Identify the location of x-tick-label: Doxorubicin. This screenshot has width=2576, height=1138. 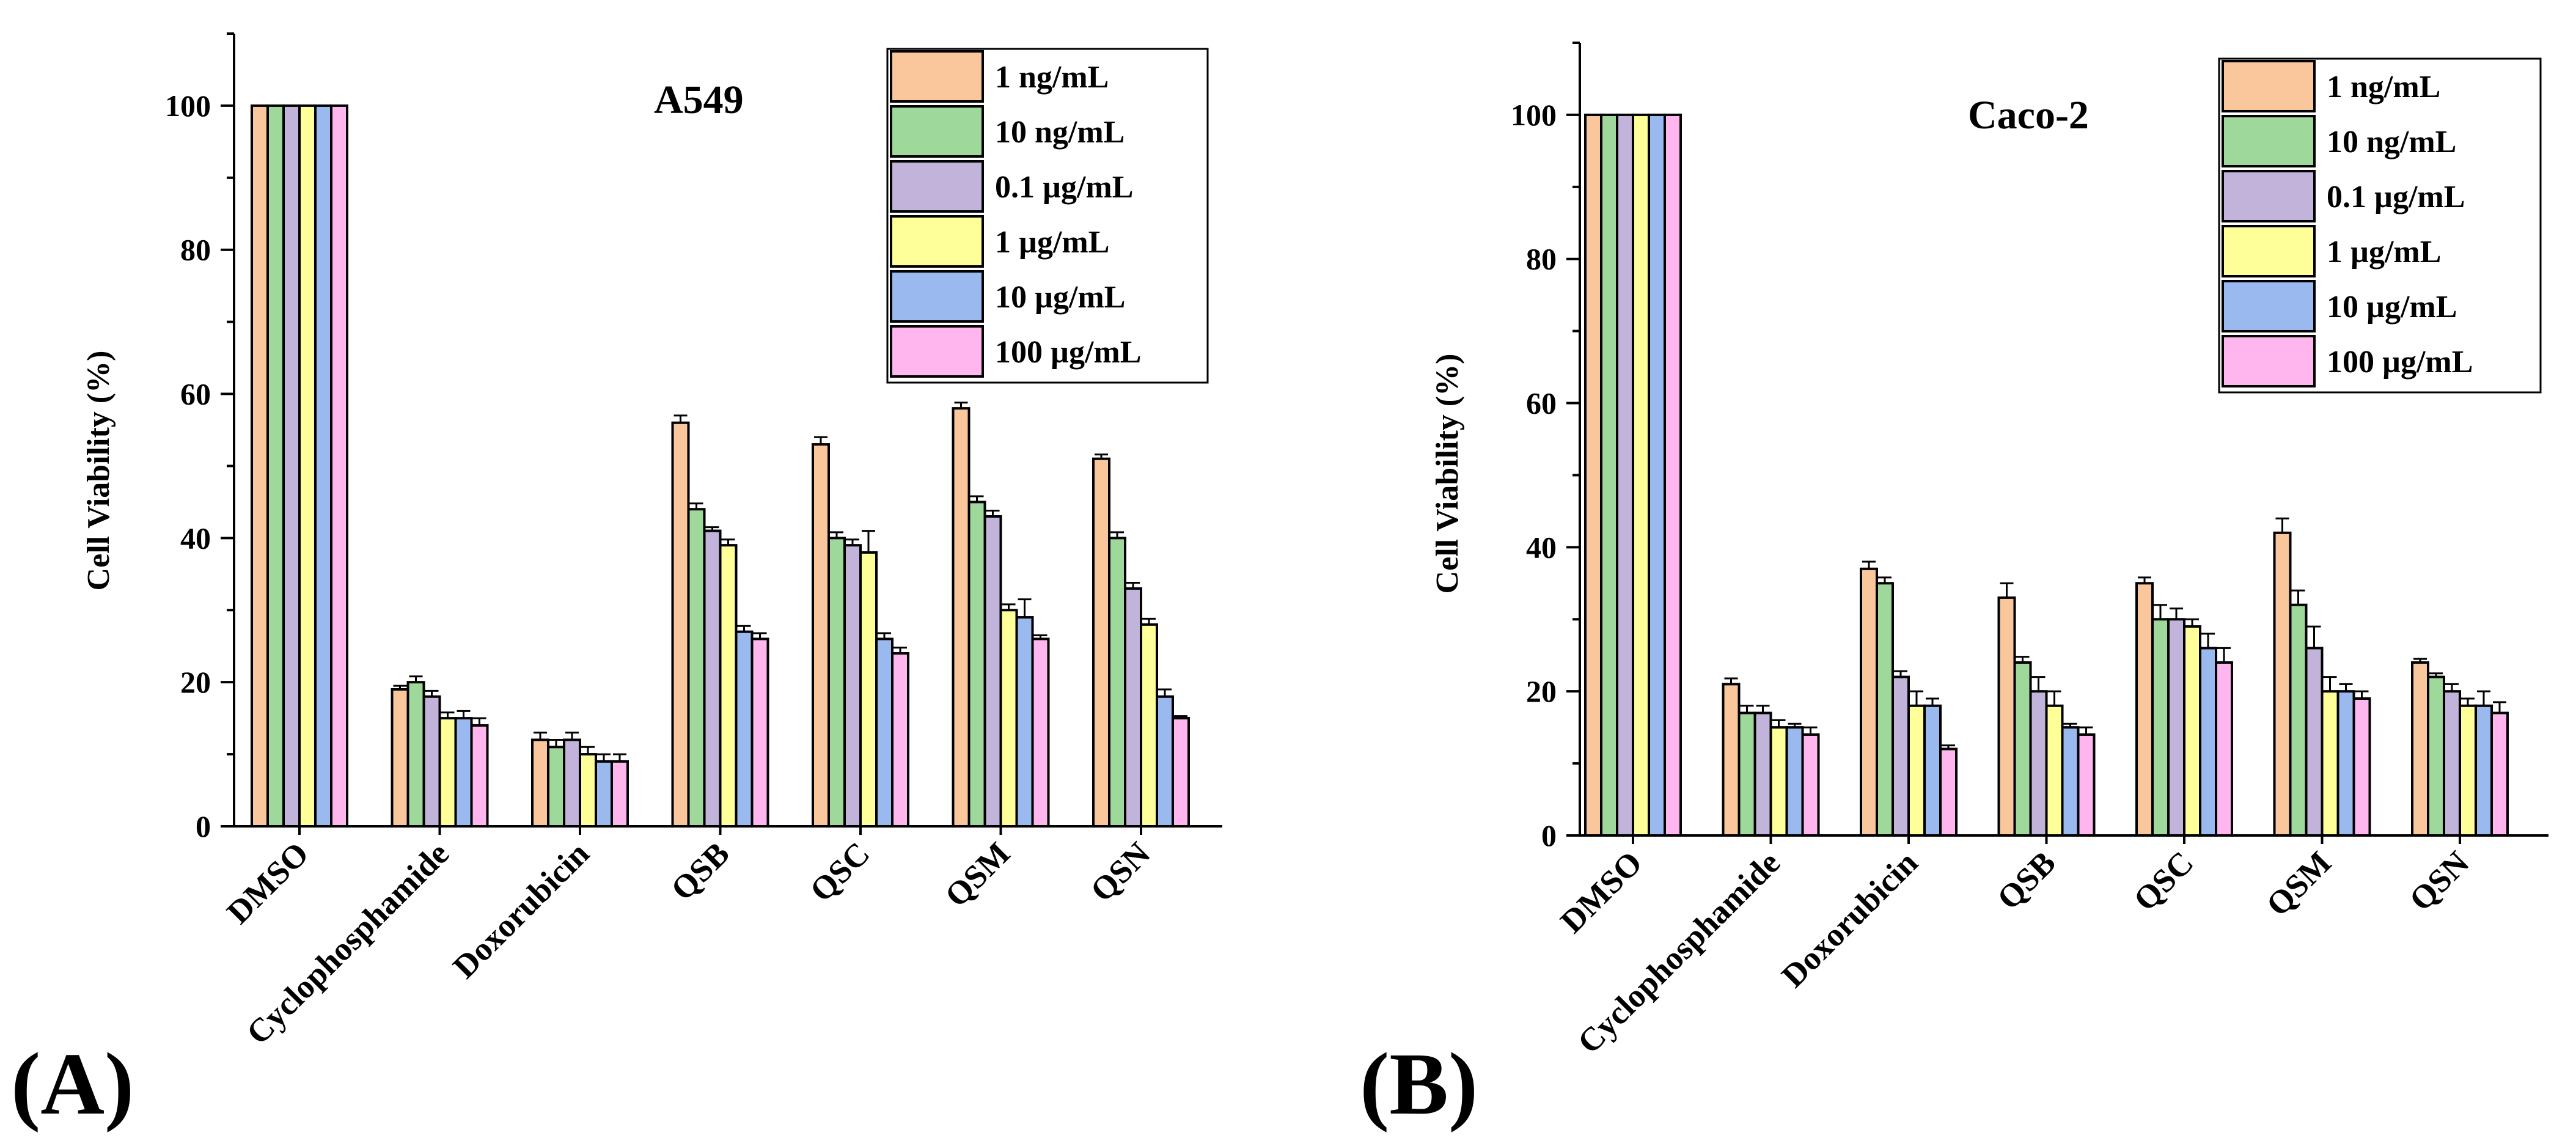
(1849, 919).